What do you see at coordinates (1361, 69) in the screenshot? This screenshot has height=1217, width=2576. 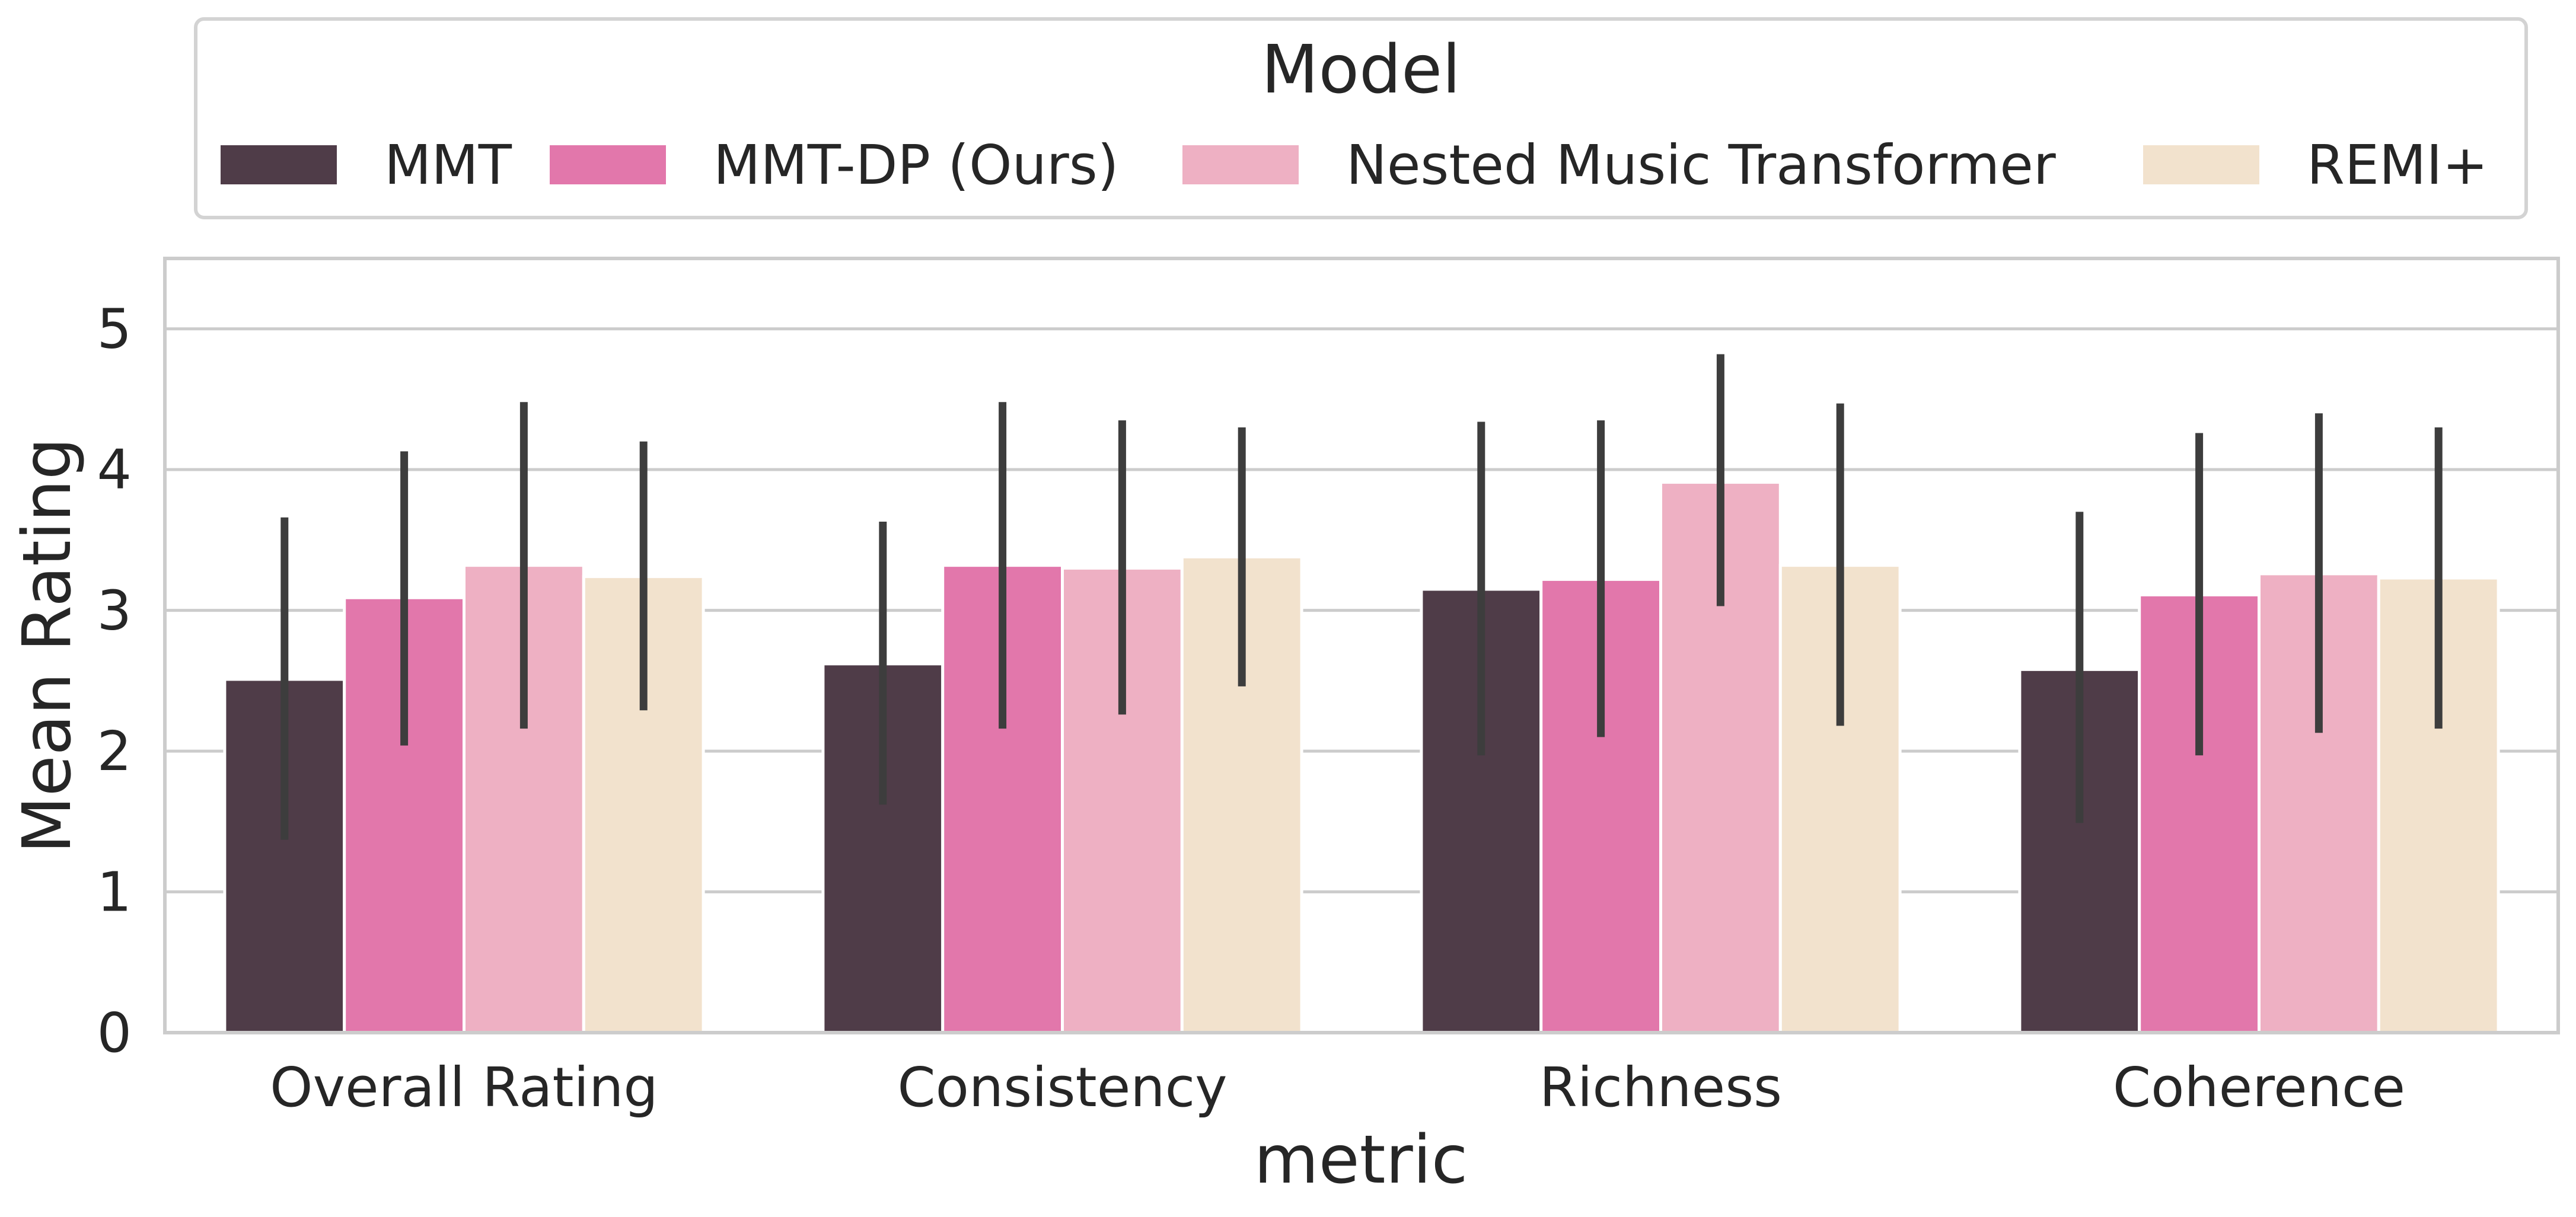 I see `legend-title: Model` at bounding box center [1361, 69].